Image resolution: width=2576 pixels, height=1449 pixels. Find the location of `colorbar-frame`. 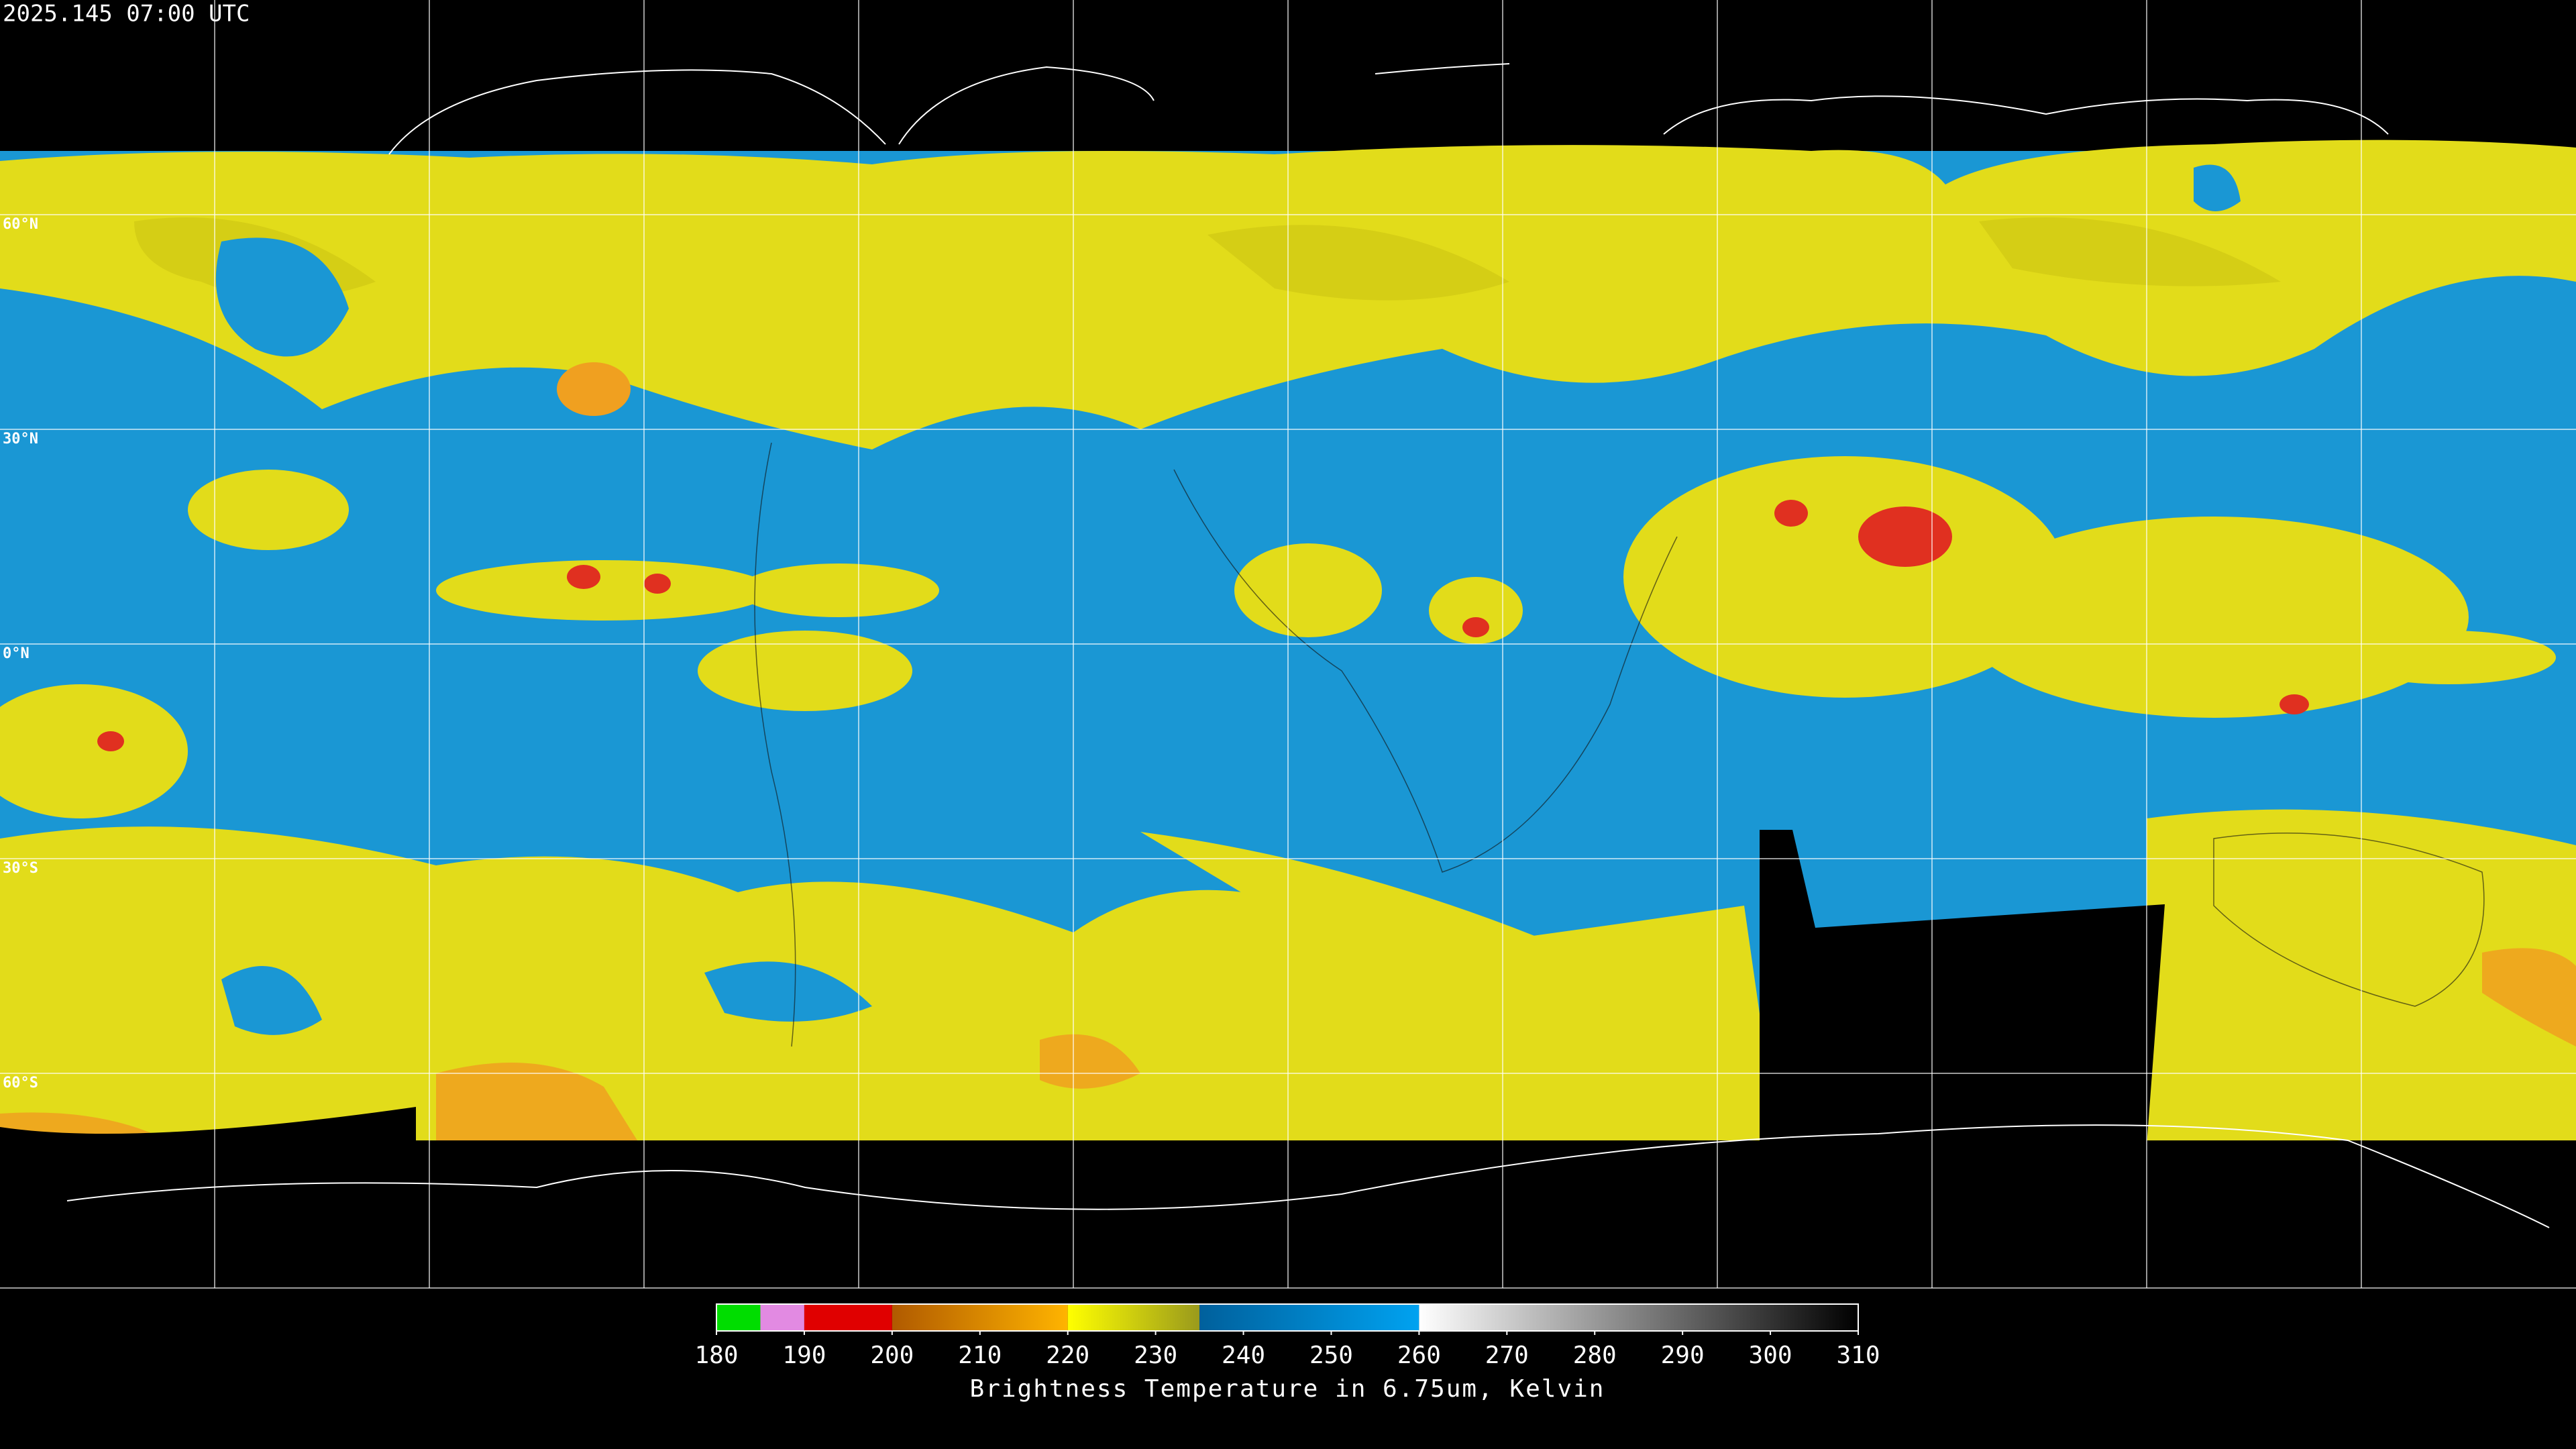

colorbar-frame is located at coordinates (1287, 1317).